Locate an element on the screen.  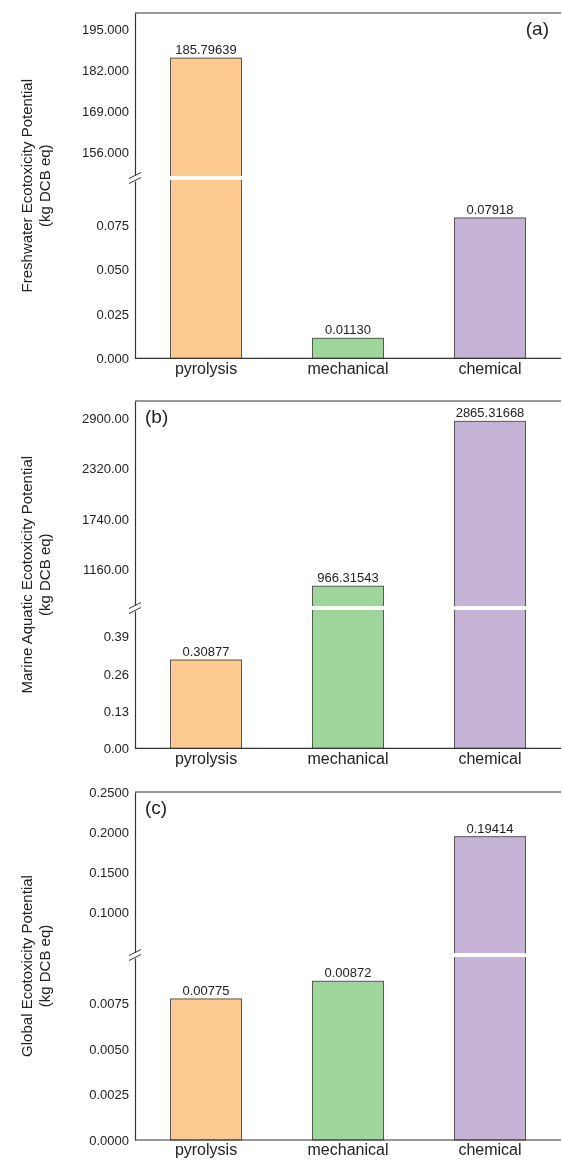
y-tick-label: 195.000 is located at coordinates (105, 29).